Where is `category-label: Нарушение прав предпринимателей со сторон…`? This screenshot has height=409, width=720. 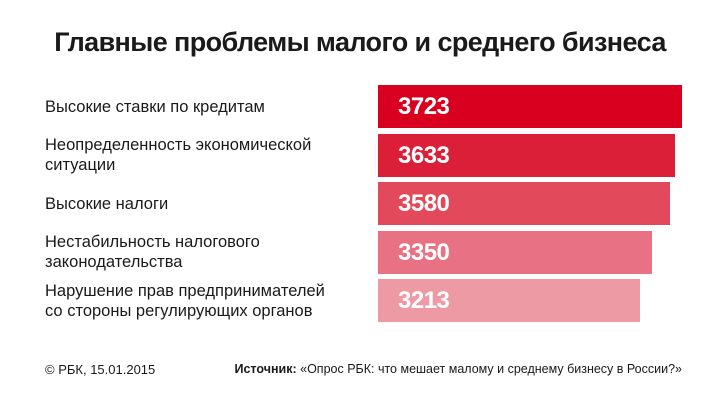
category-label: Нарушение прав предпринимателей со сторон… is located at coordinates (210, 301).